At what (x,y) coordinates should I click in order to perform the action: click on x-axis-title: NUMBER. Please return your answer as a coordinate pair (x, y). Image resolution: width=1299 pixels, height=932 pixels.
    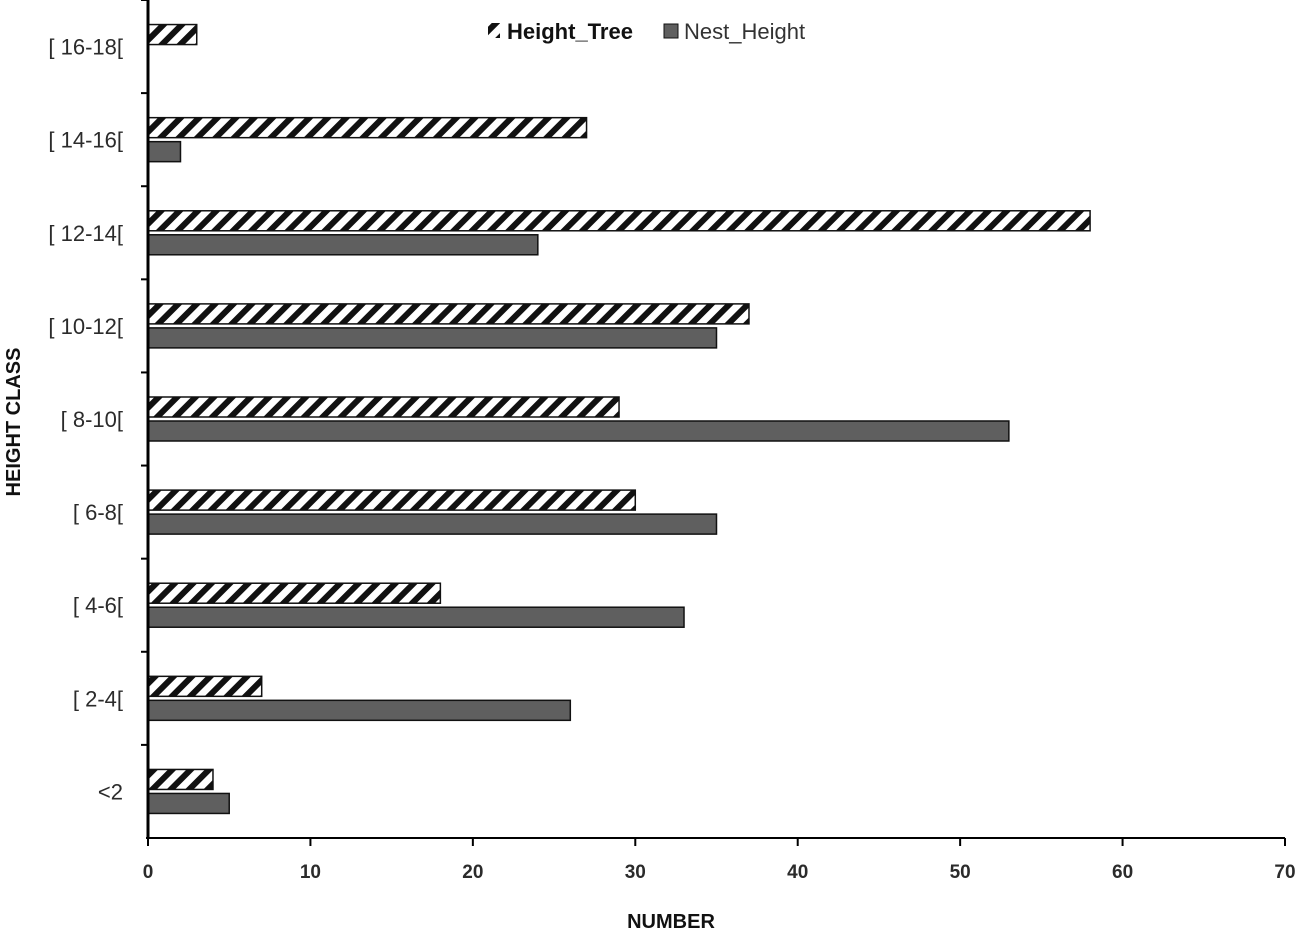
    Looking at the image, I should click on (671, 921).